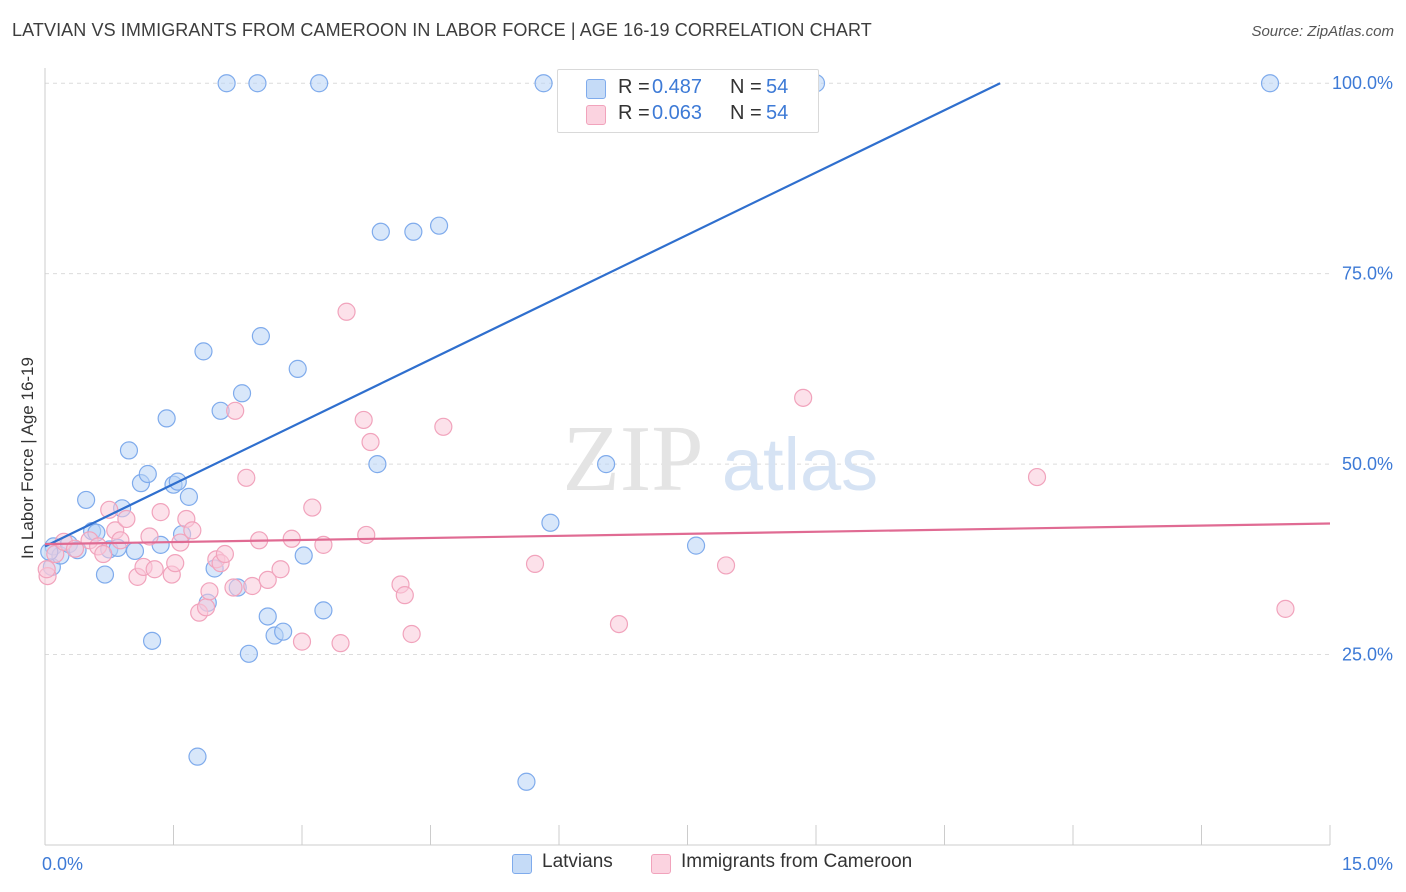 The height and width of the screenshot is (892, 1406). What do you see at coordinates (522, 864) in the screenshot?
I see `bottom-legend-swatch-latvians` at bounding box center [522, 864].